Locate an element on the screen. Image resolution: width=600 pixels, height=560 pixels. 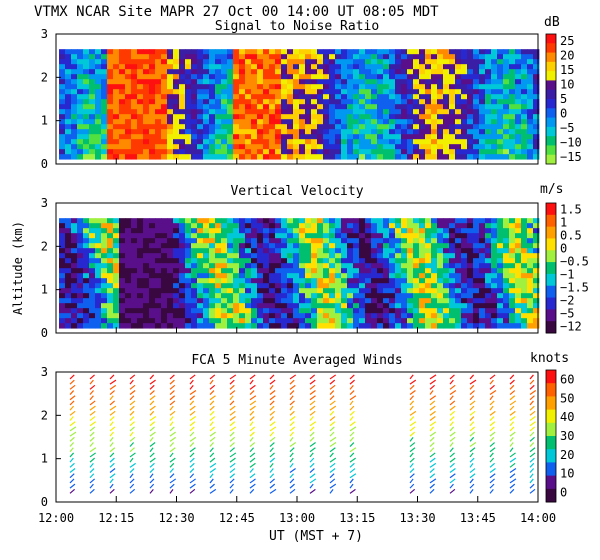
x-tick-label: 12:30 is located at coordinates (176, 518).